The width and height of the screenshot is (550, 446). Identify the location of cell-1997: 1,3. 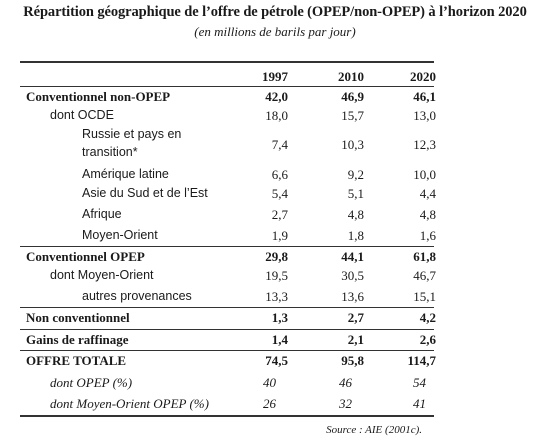
(279, 317).